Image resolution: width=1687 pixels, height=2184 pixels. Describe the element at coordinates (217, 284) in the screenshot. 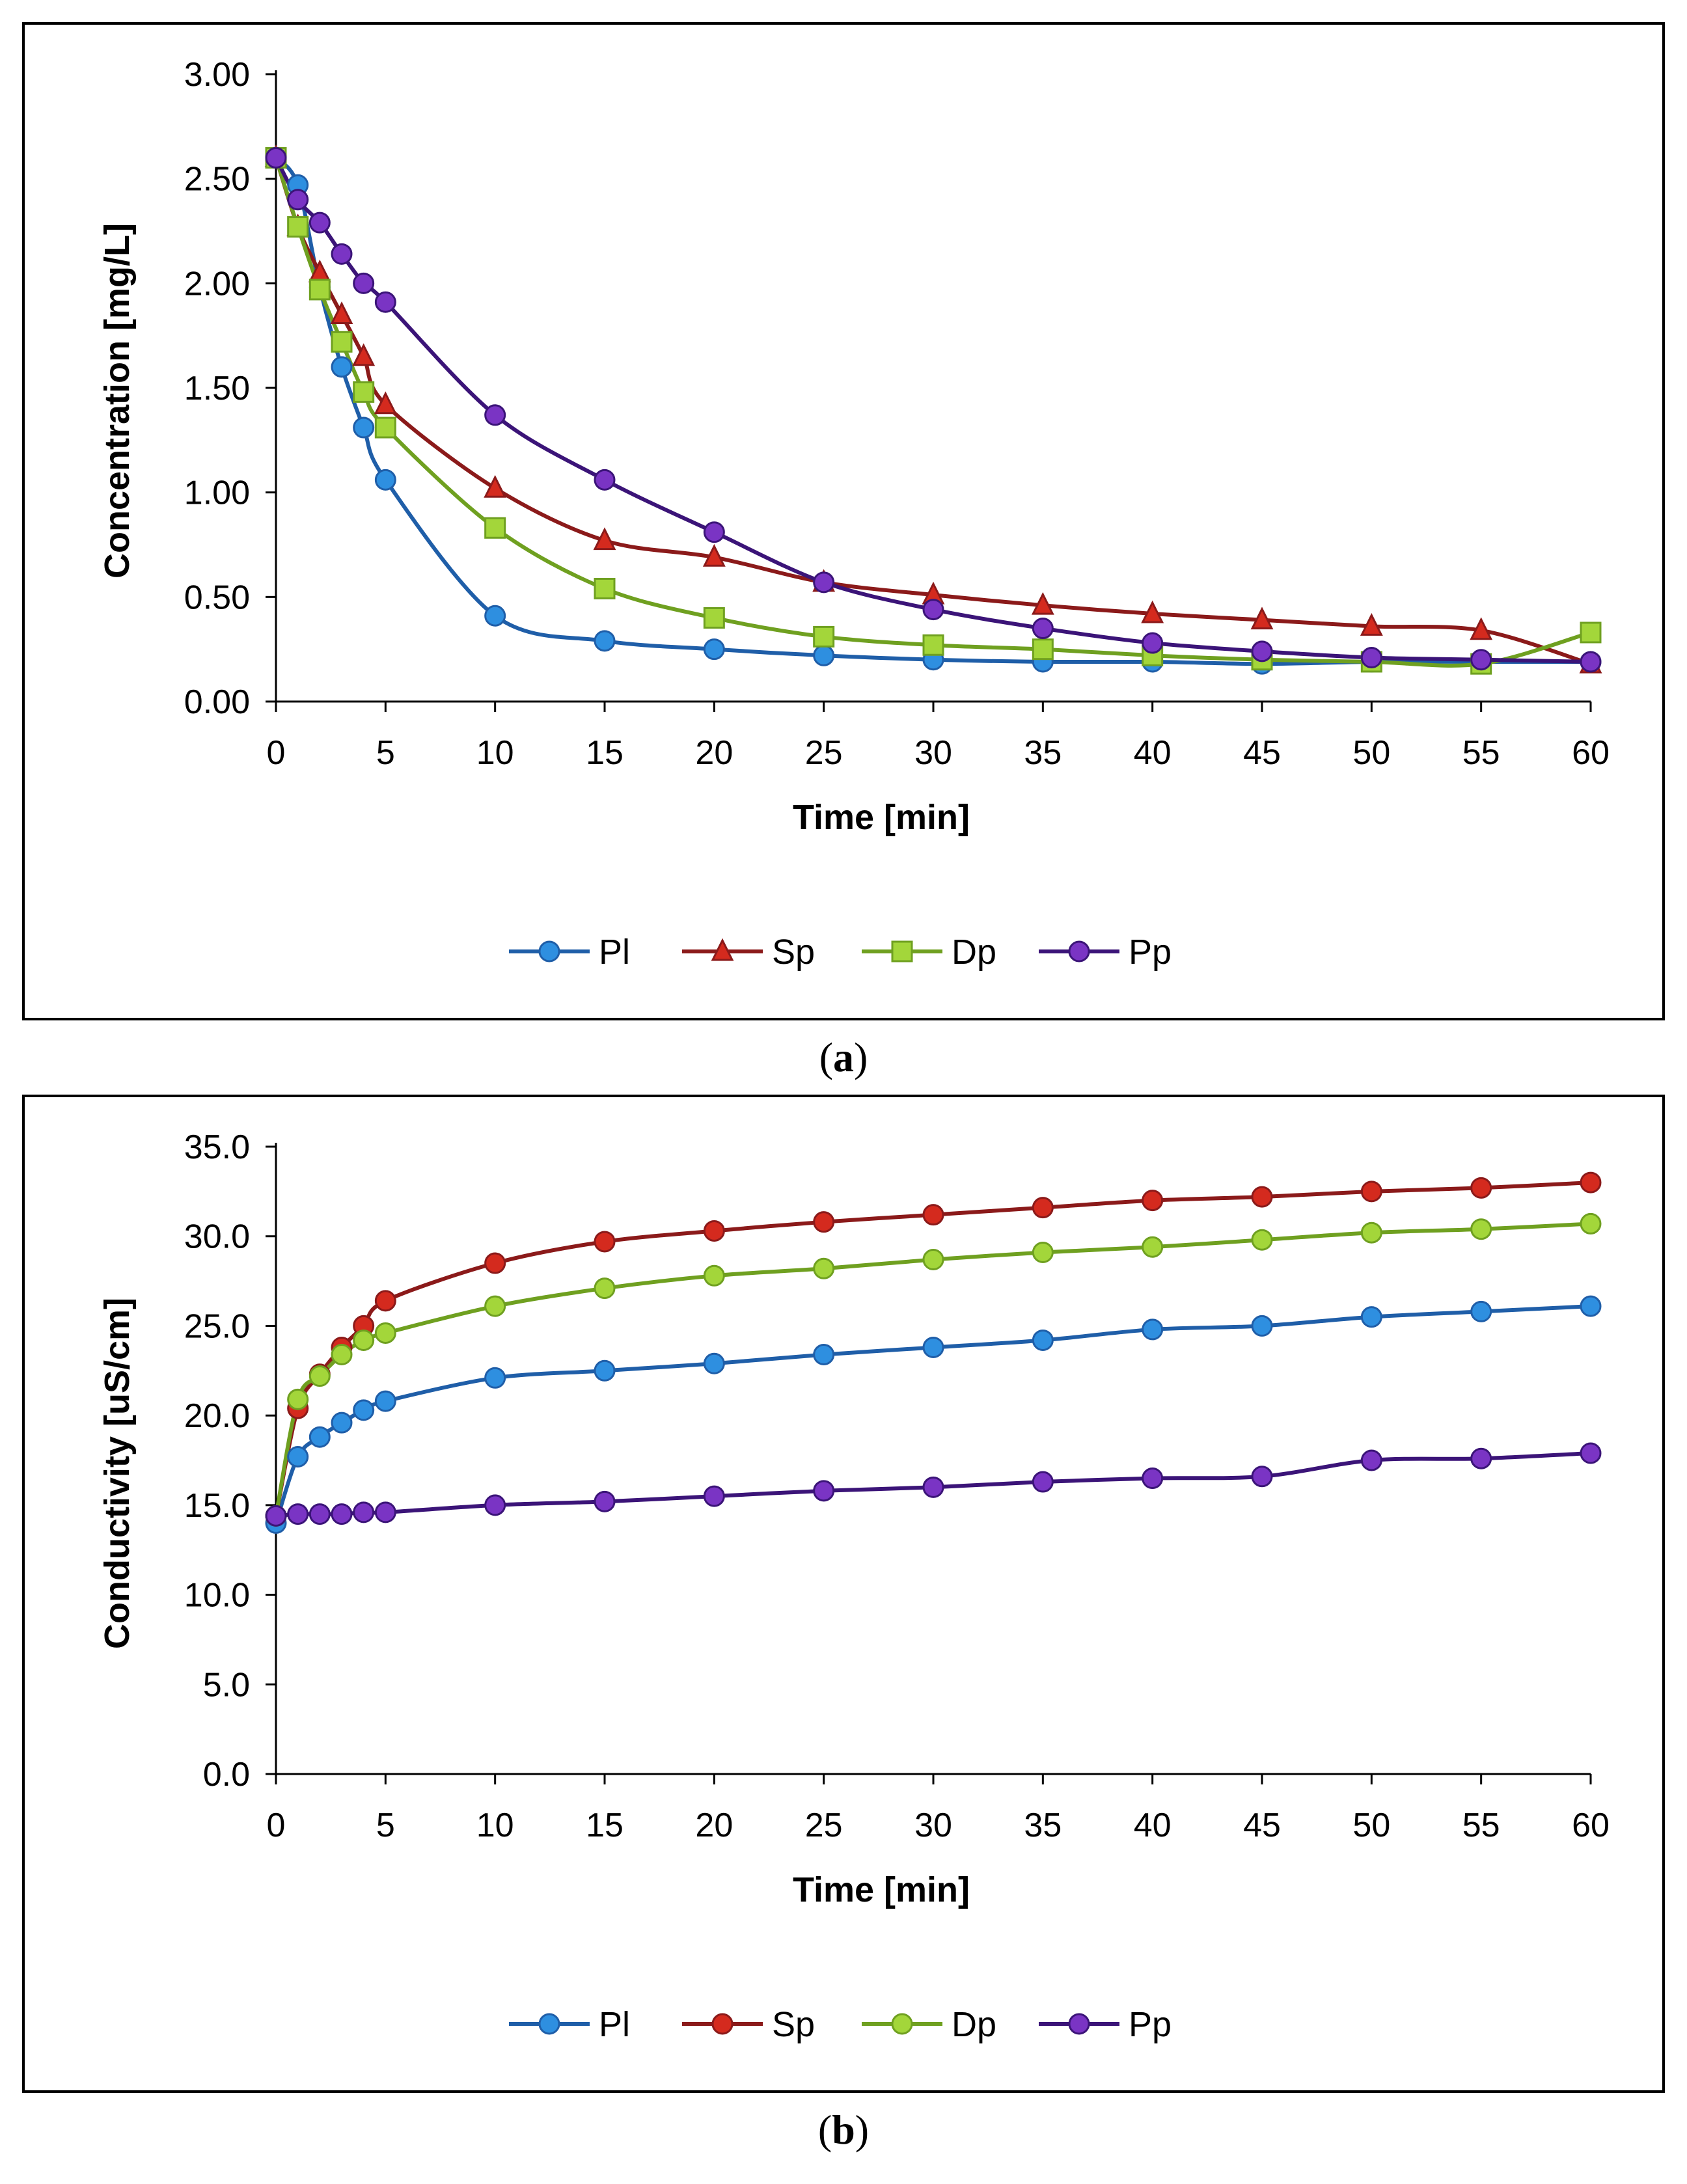

I see `chart-a-y-tick-label: 2.00` at that location.